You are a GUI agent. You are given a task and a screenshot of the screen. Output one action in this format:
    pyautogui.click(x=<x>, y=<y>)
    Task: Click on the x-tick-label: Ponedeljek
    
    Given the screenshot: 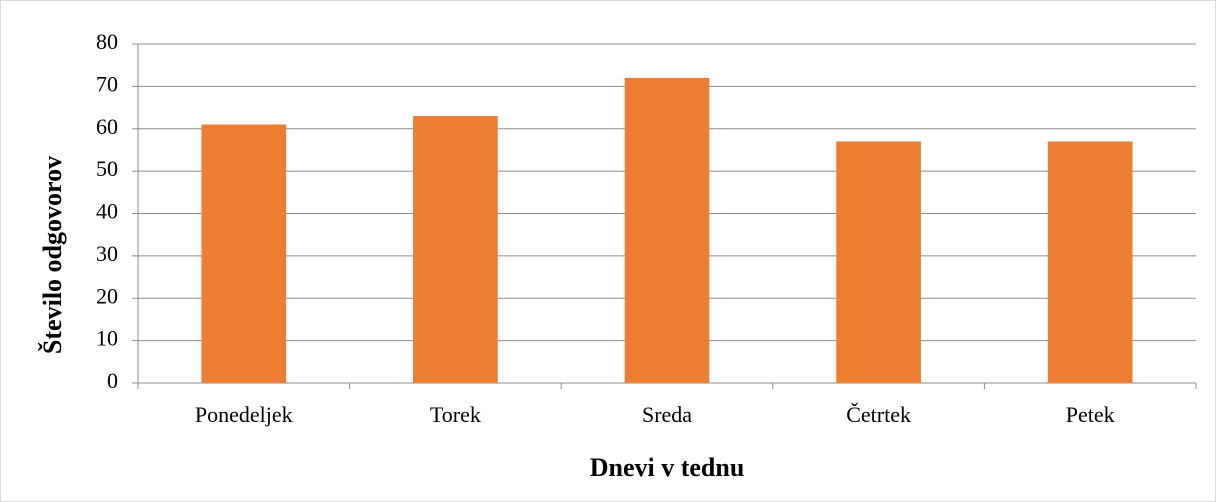 What is the action you would take?
    pyautogui.click(x=244, y=414)
    